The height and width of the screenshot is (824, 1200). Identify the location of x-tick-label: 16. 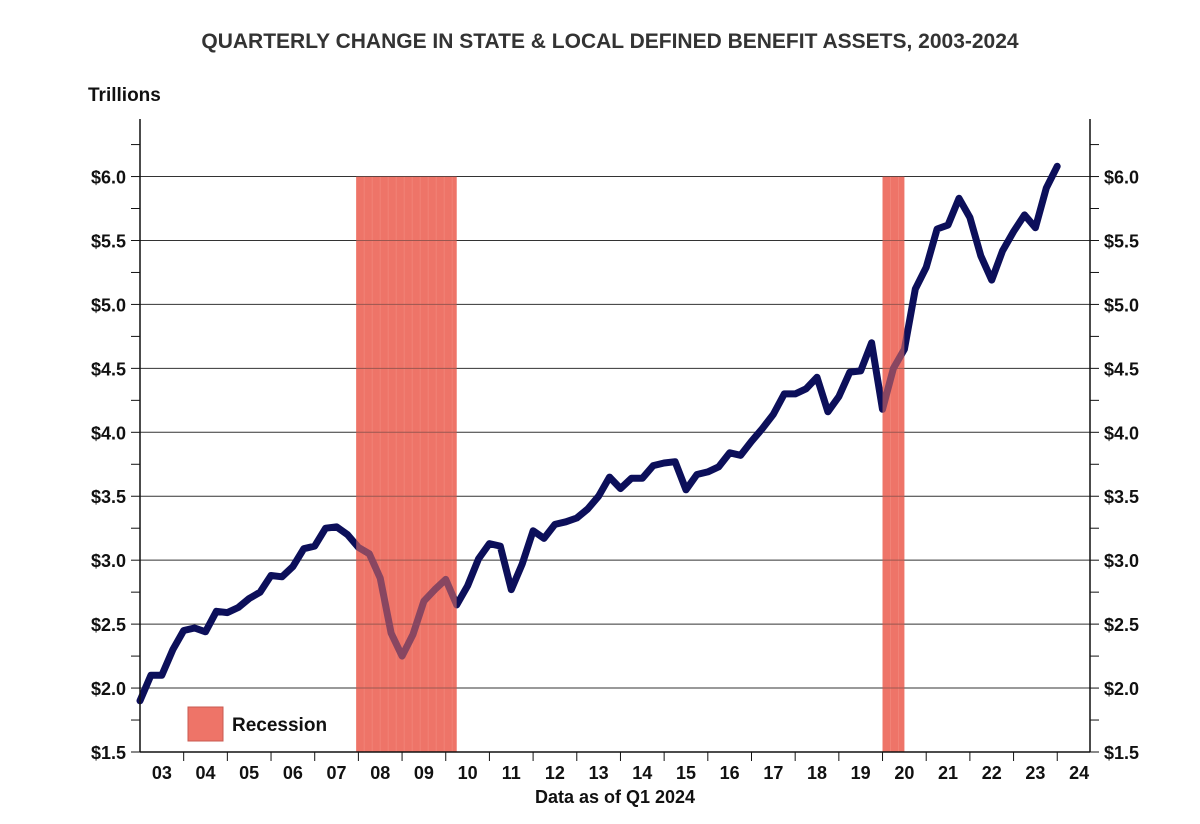
(730, 773).